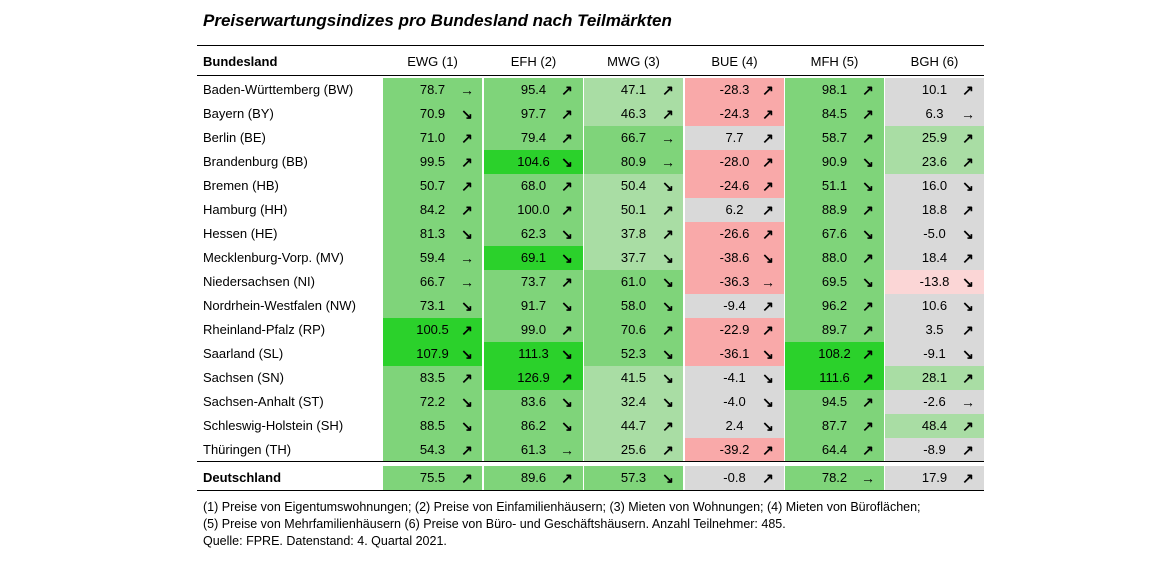 The width and height of the screenshot is (1154, 562). Describe the element at coordinates (633, 354) in the screenshot. I see `value-cell-mwg: 52.3` at that location.